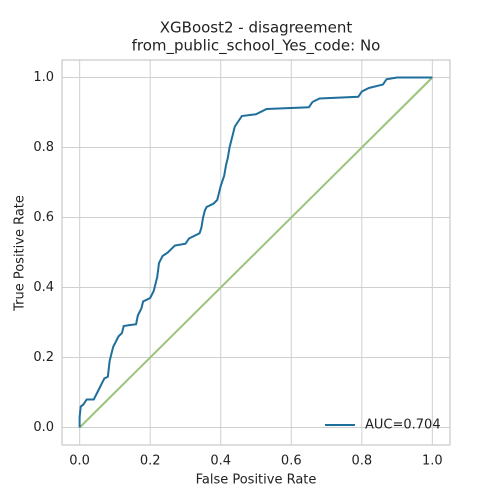  Describe the element at coordinates (43, 147) in the screenshot. I see `y-tick-label: 0.8` at that location.